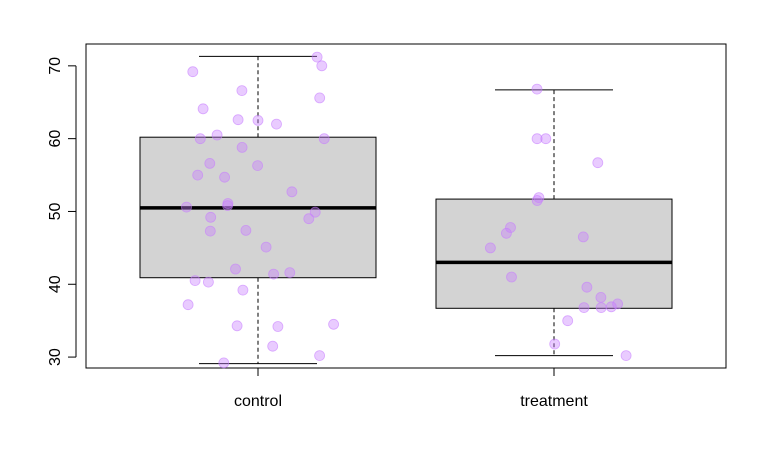 The width and height of the screenshot is (770, 475). What do you see at coordinates (554, 253) in the screenshot?
I see `iqr-box` at bounding box center [554, 253].